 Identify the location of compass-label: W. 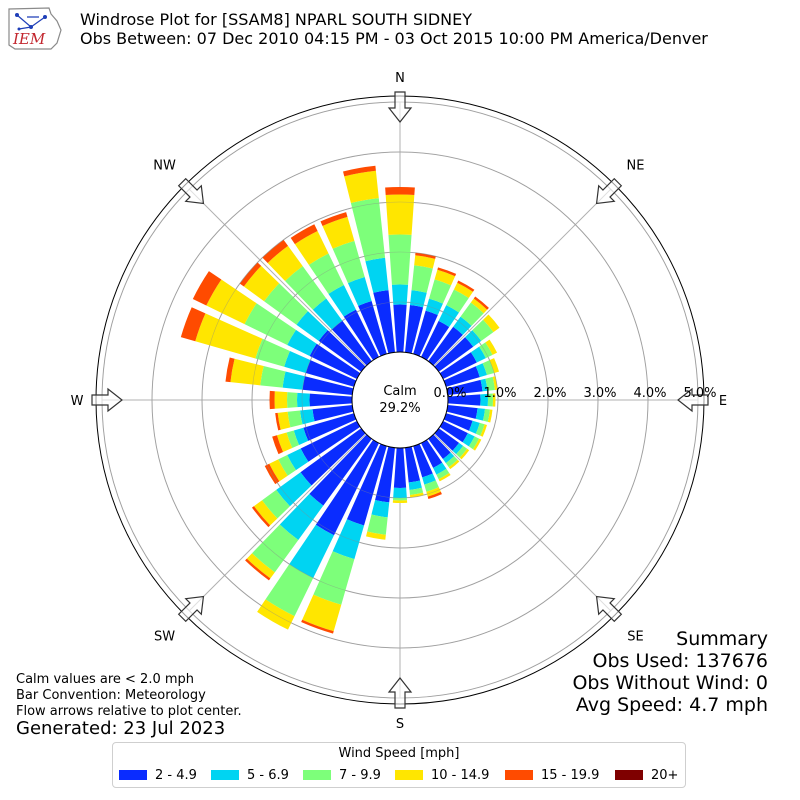
(77, 401).